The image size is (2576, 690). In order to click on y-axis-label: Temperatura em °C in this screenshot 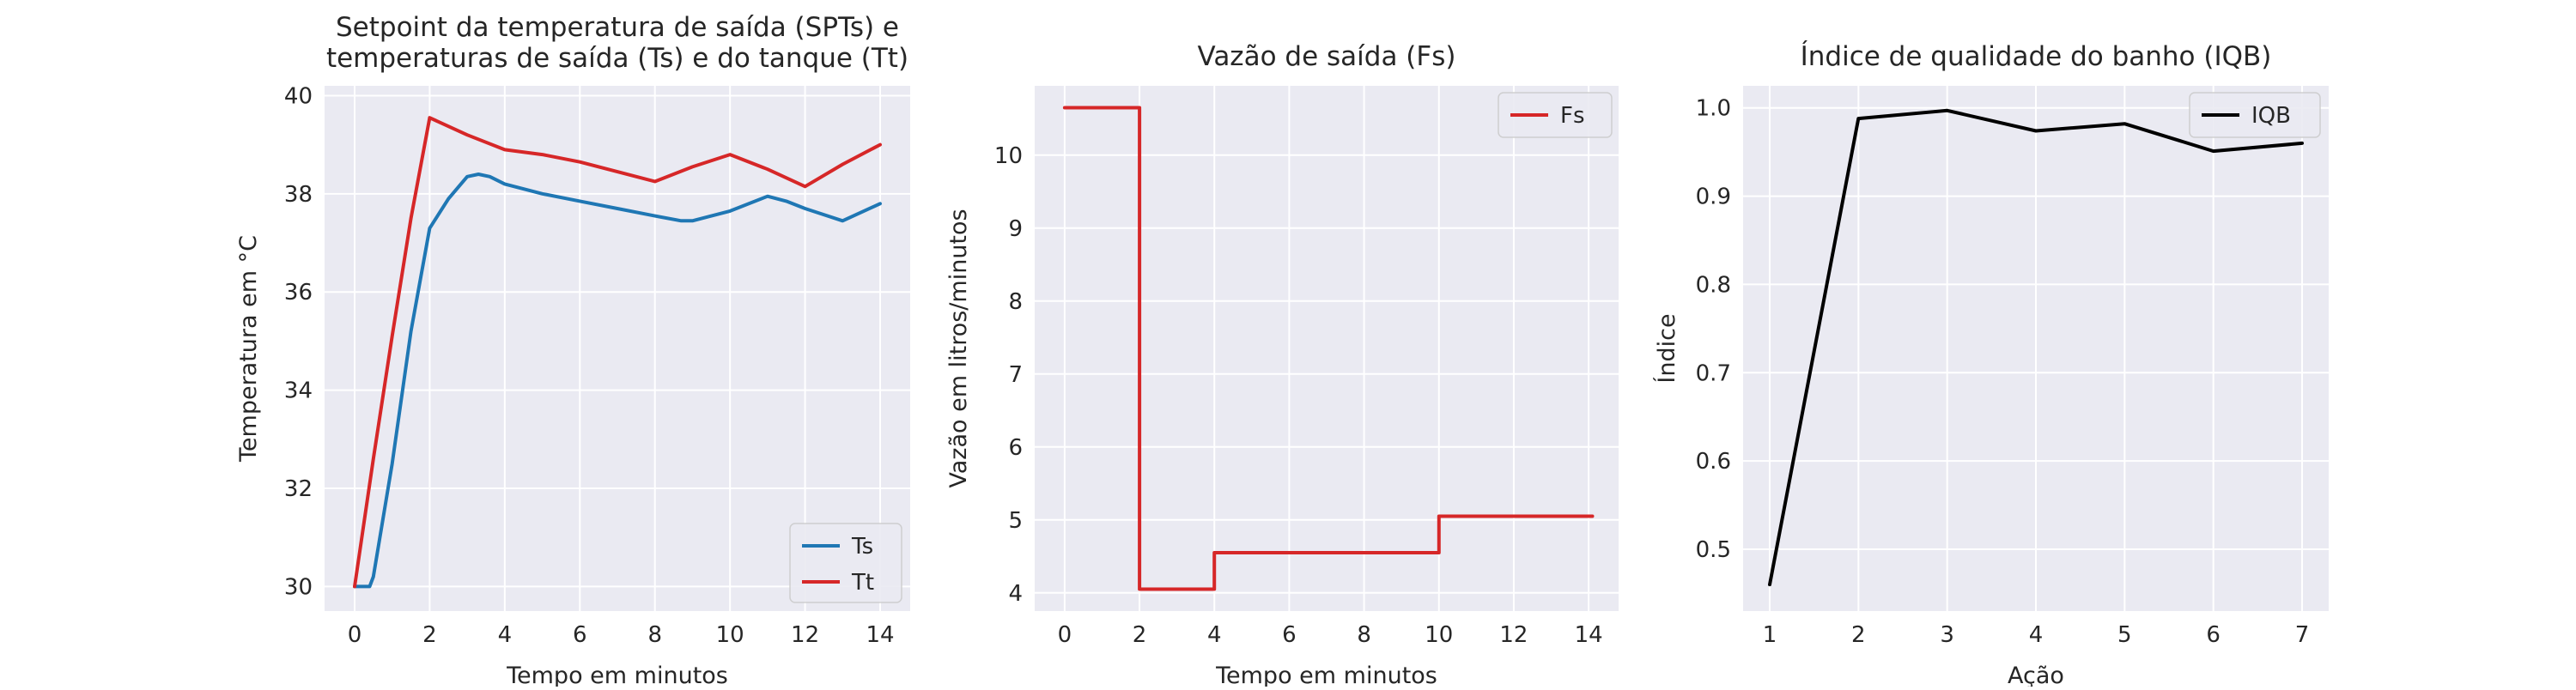, I will do `click(249, 349)`.